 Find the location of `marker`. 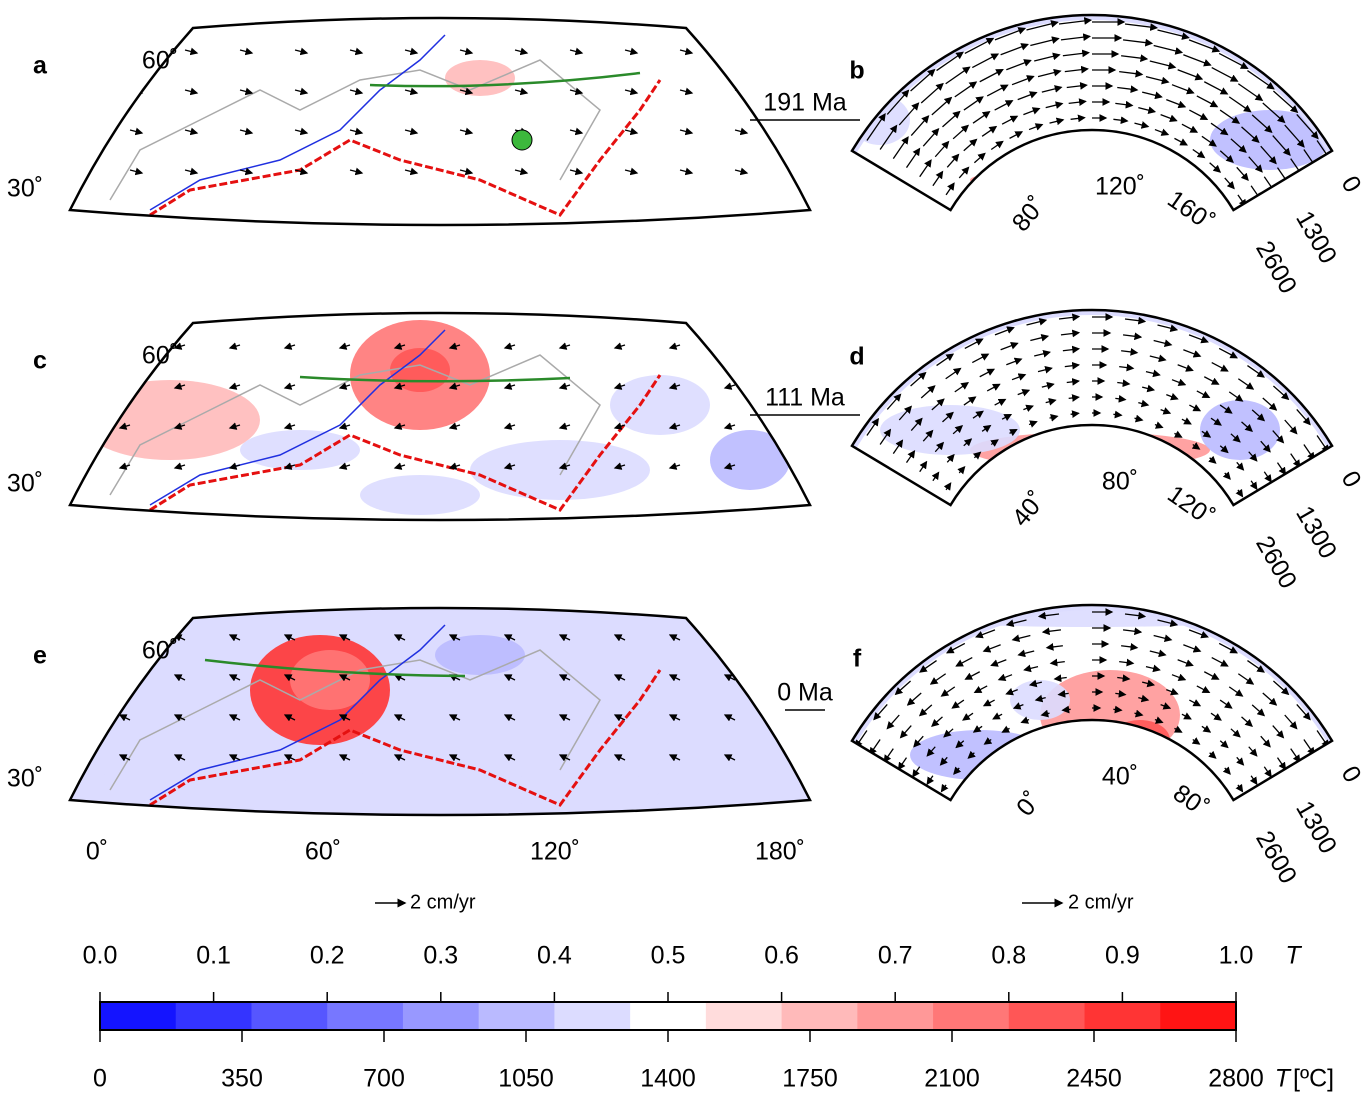

marker is located at coordinates (522, 140).